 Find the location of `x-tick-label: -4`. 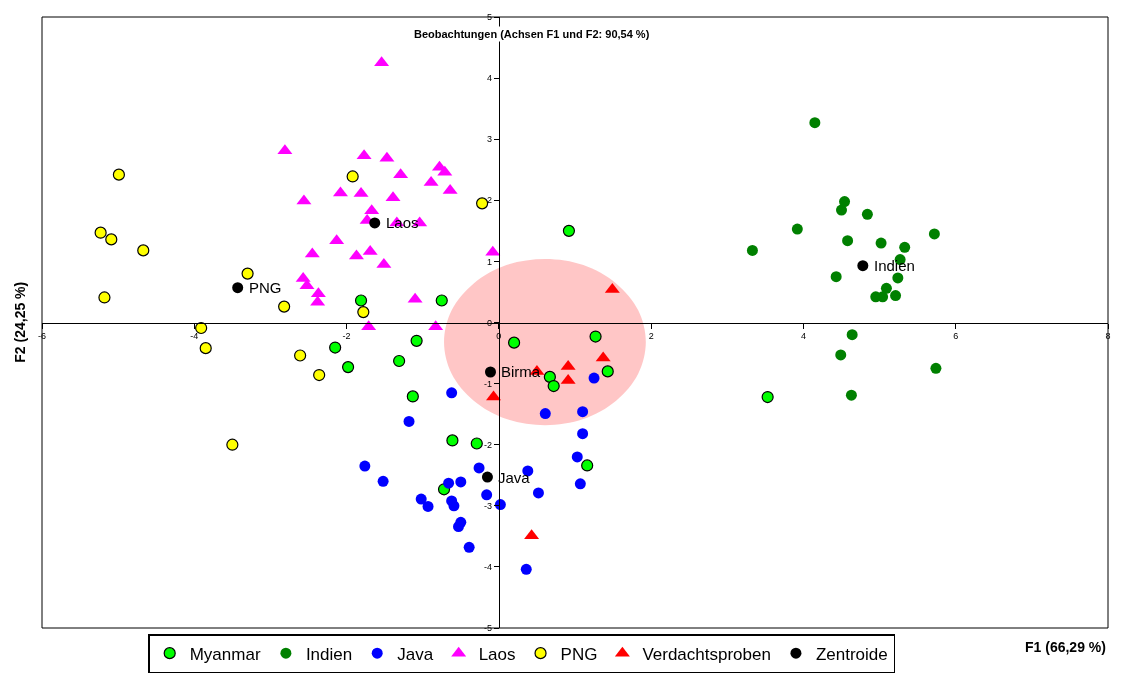

x-tick-label: -4 is located at coordinates (194, 336).